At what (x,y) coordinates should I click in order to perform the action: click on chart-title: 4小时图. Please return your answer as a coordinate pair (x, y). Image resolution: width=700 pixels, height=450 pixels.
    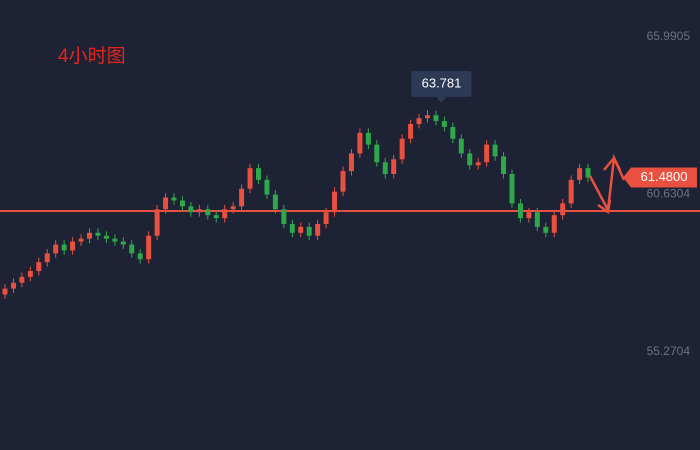
    Looking at the image, I should click on (92, 56).